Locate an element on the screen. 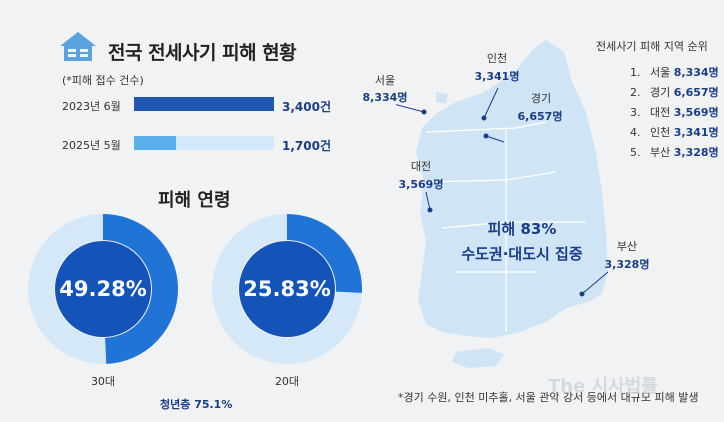  city-name-daejeon: 대전 is located at coordinates (421, 166).